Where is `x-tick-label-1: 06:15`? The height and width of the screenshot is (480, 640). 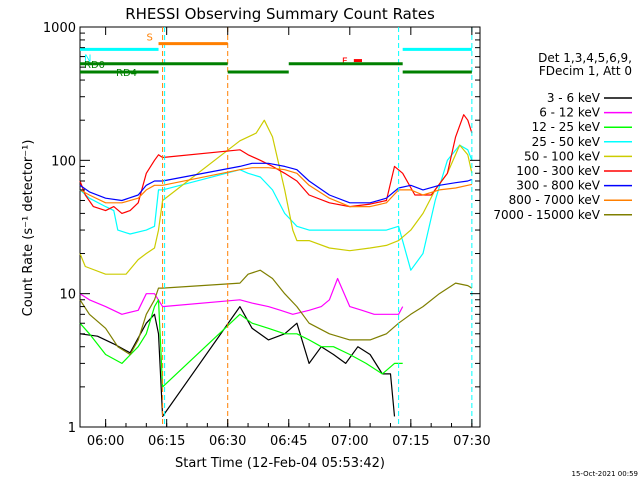 x-tick-label-1: 06:15 is located at coordinates (166, 441).